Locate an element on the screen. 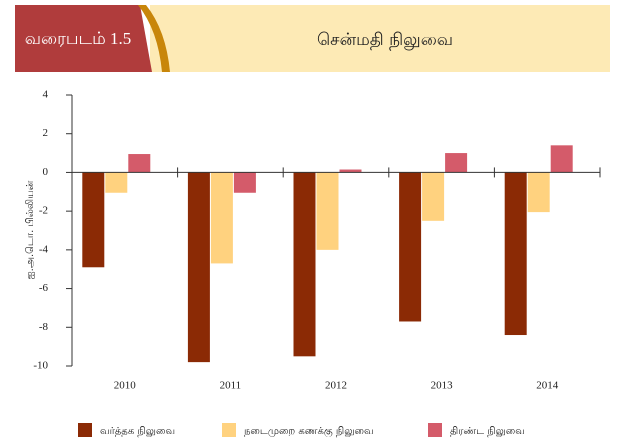 Image resolution: width=617 pixels, height=446 pixels. title-banner is located at coordinates (380, 38).